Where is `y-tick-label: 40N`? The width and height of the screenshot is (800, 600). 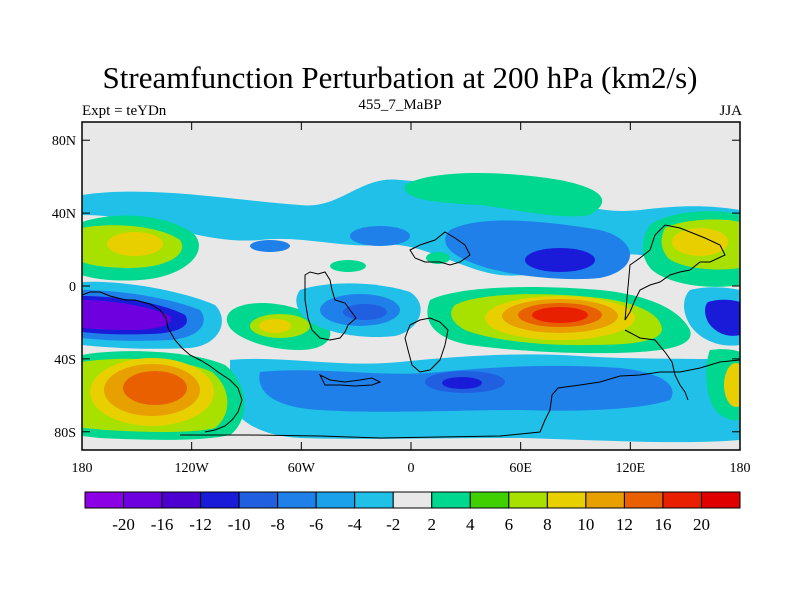
y-tick-label: 40N is located at coordinates (64, 214).